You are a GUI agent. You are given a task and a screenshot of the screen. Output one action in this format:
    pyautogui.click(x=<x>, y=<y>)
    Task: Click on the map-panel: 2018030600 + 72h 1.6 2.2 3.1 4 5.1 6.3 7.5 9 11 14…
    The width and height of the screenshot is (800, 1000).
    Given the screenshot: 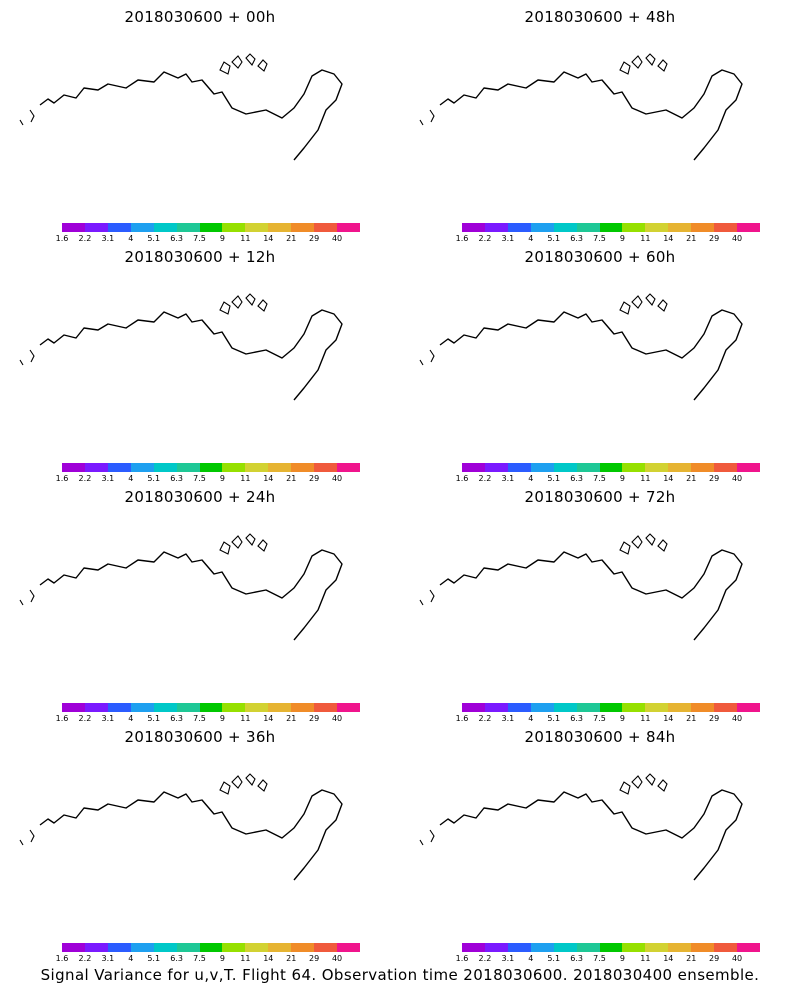 What is the action you would take?
    pyautogui.click(x=600, y=601)
    